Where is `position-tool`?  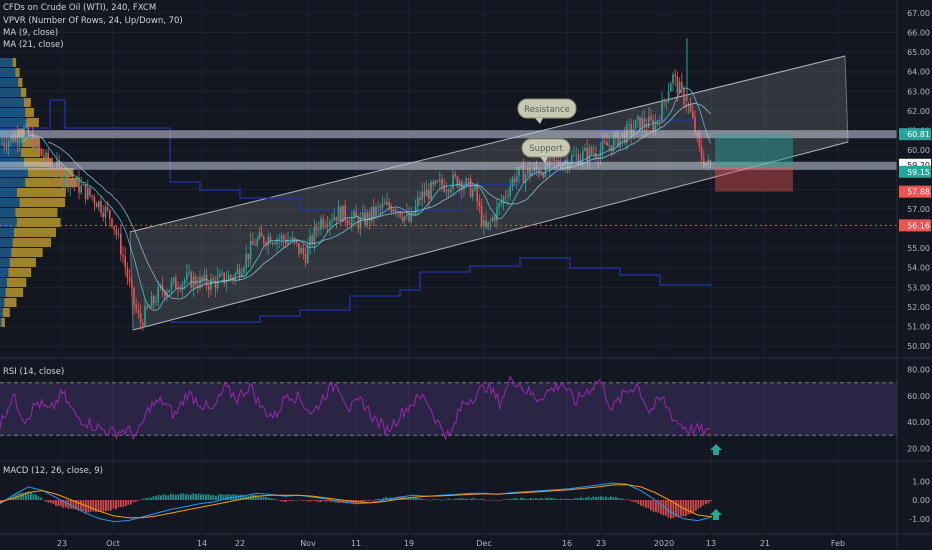
position-tool is located at coordinates (754, 163).